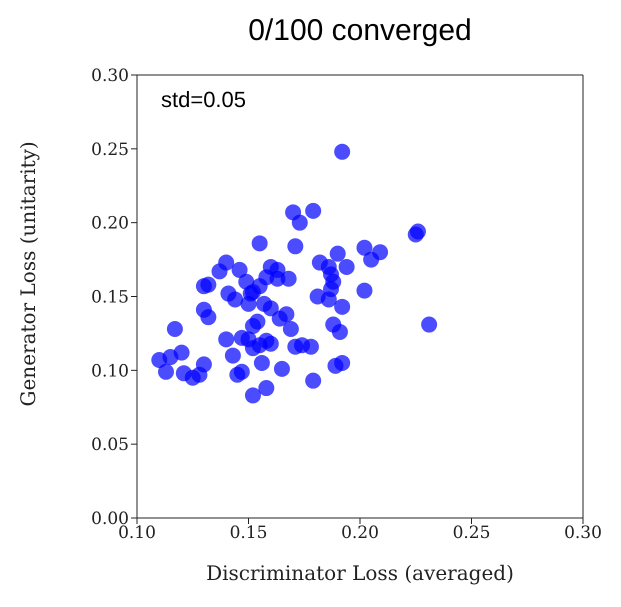  Describe the element at coordinates (360, 533) in the screenshot. I see `x-tick-label: 0.20` at that location.